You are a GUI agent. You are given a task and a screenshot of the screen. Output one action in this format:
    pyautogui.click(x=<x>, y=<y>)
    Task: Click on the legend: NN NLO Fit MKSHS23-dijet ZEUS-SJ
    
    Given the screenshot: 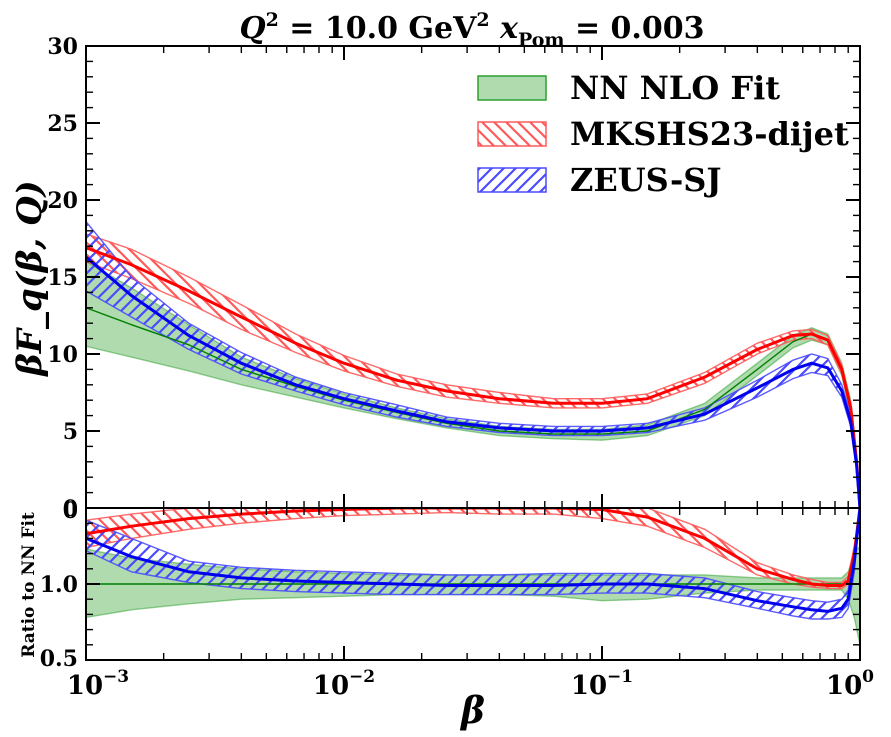 What is the action you would take?
    pyautogui.click(x=663, y=134)
    